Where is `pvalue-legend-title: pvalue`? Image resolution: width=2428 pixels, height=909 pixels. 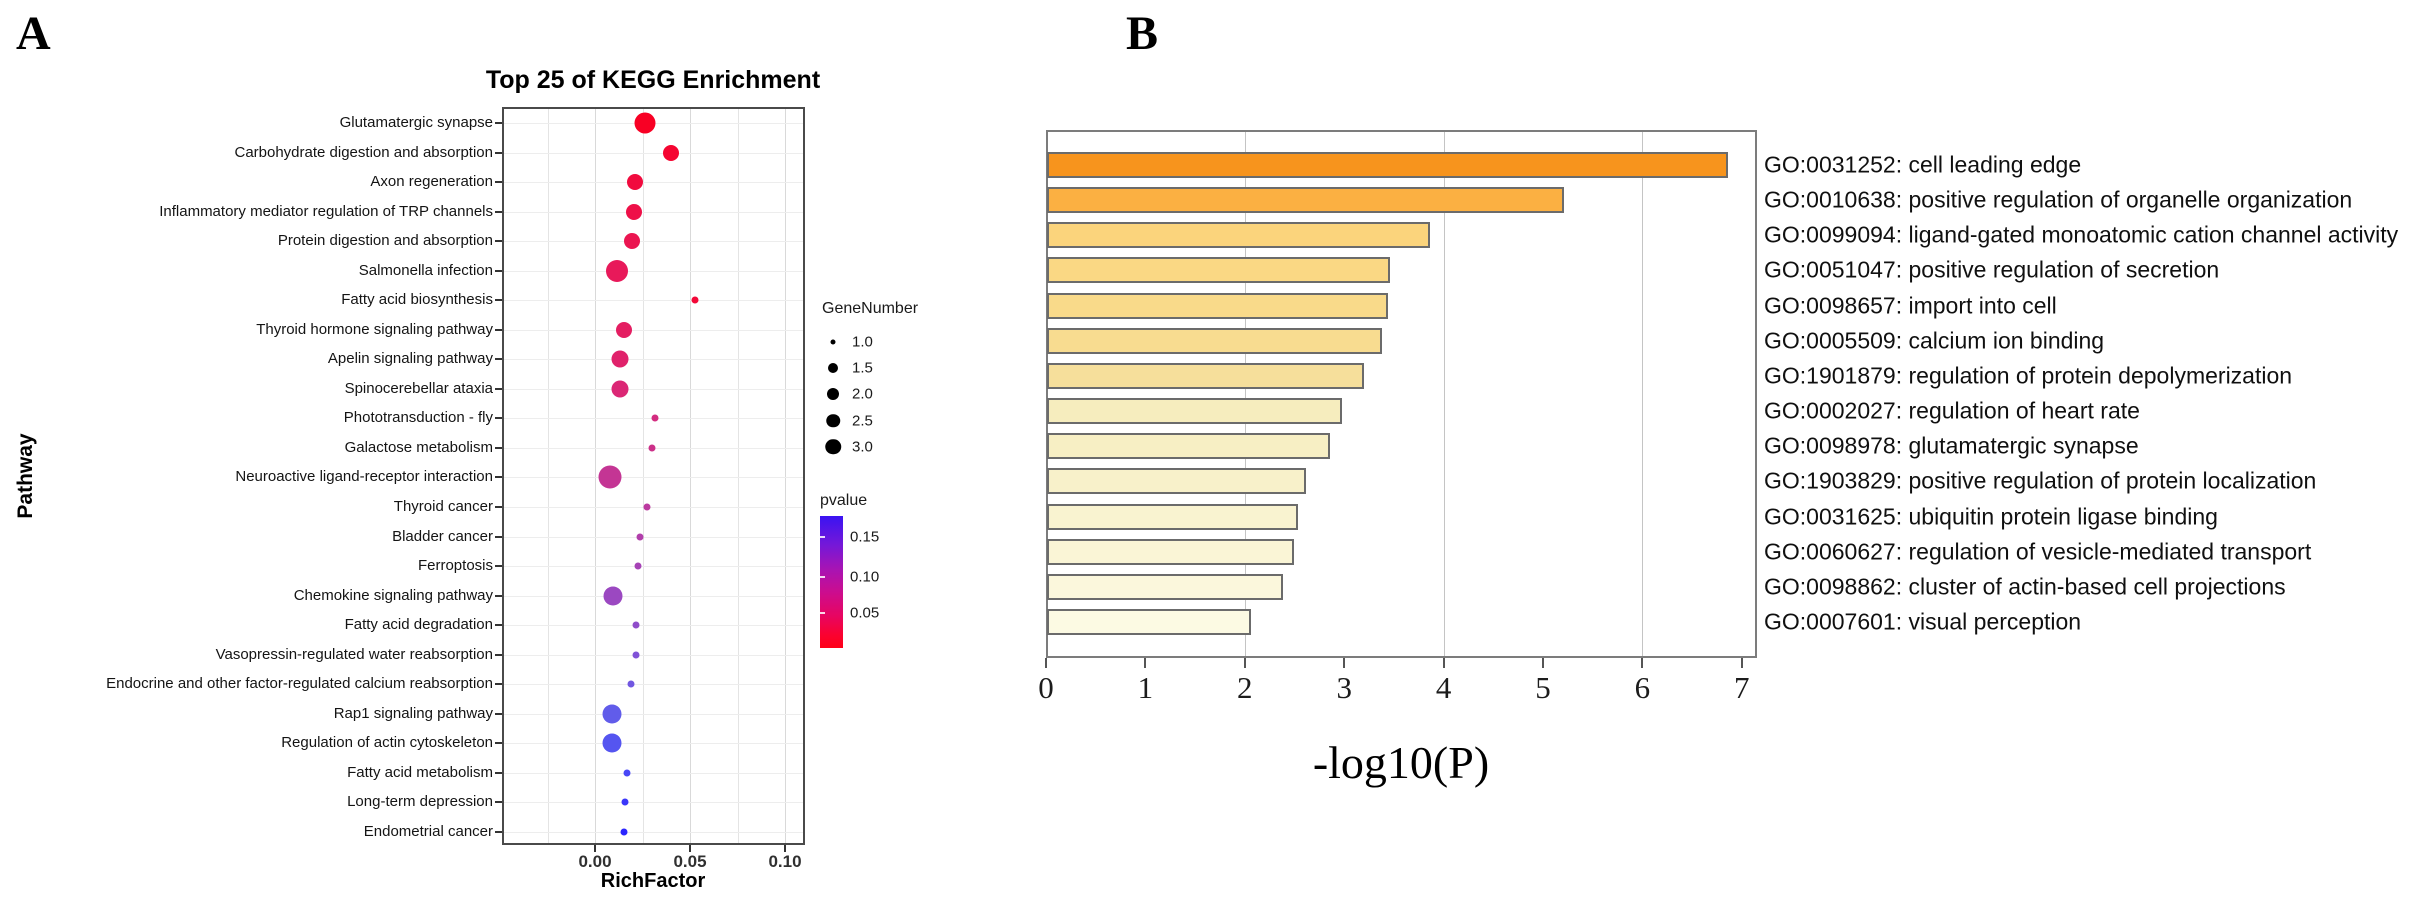 pvalue-legend-title: pvalue is located at coordinates (844, 500).